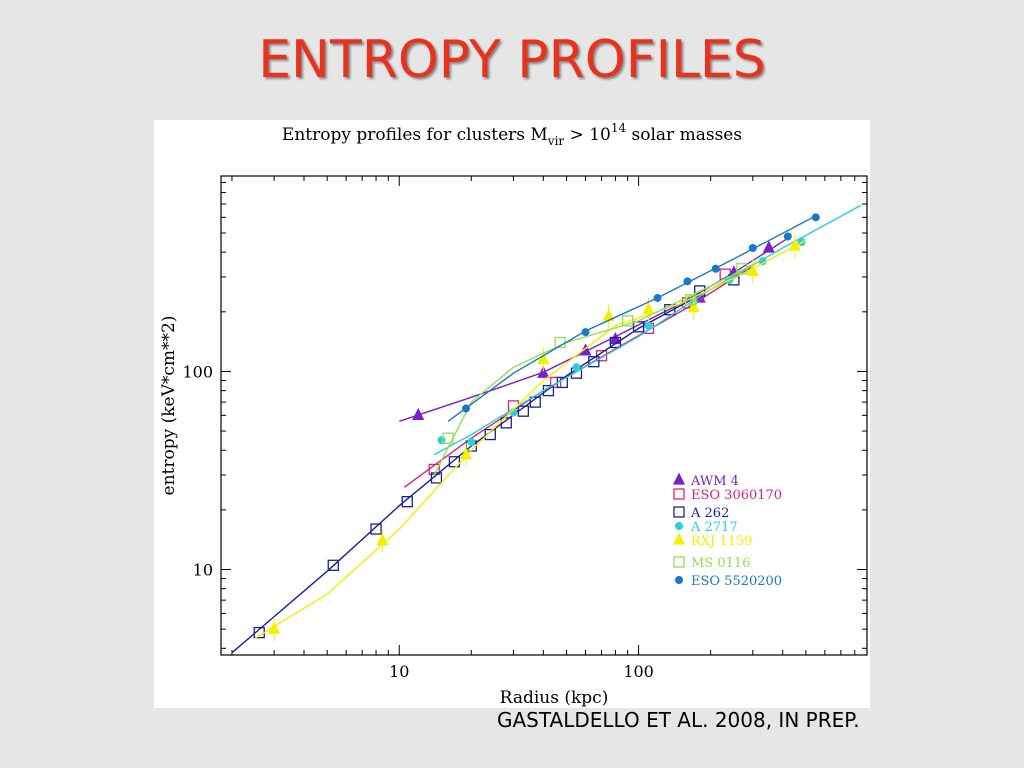  Describe the element at coordinates (512, 60) in the screenshot. I see `slide-title: ENTROPY PROFILES` at that location.